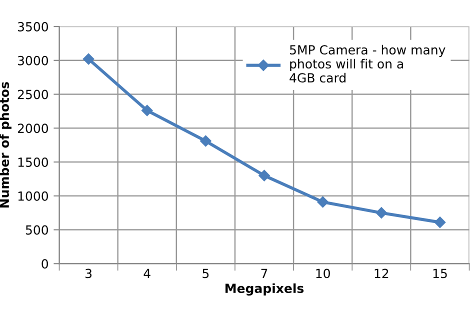 The width and height of the screenshot is (474, 312). Describe the element at coordinates (37, 230) in the screenshot. I see `y-tick-label: 500` at that location.